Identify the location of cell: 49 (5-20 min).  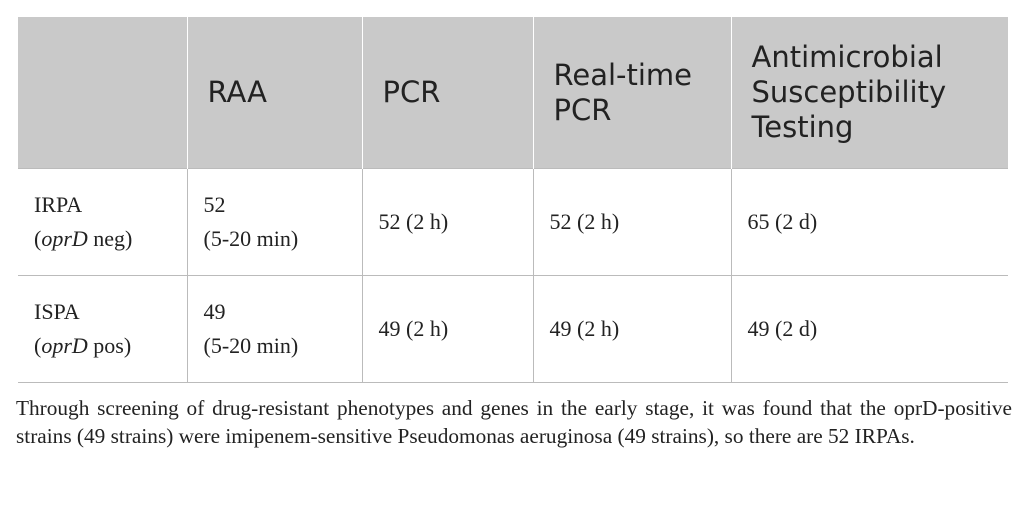
(274, 329).